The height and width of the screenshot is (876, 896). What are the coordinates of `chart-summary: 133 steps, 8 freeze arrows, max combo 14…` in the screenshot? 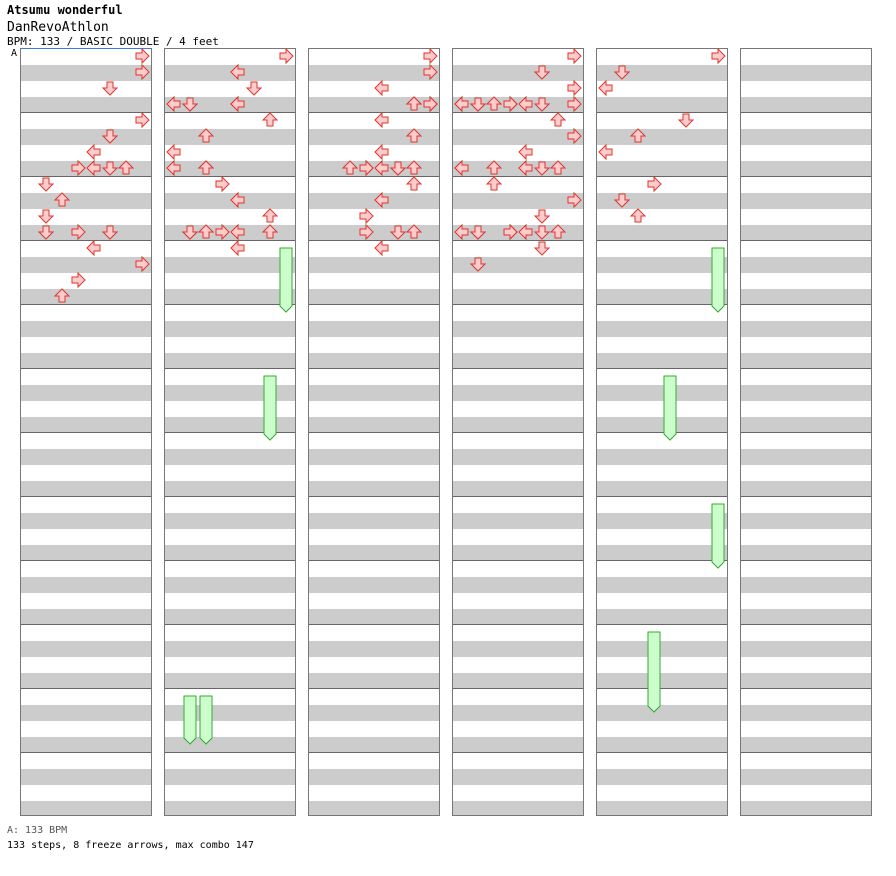 It's located at (130, 845).